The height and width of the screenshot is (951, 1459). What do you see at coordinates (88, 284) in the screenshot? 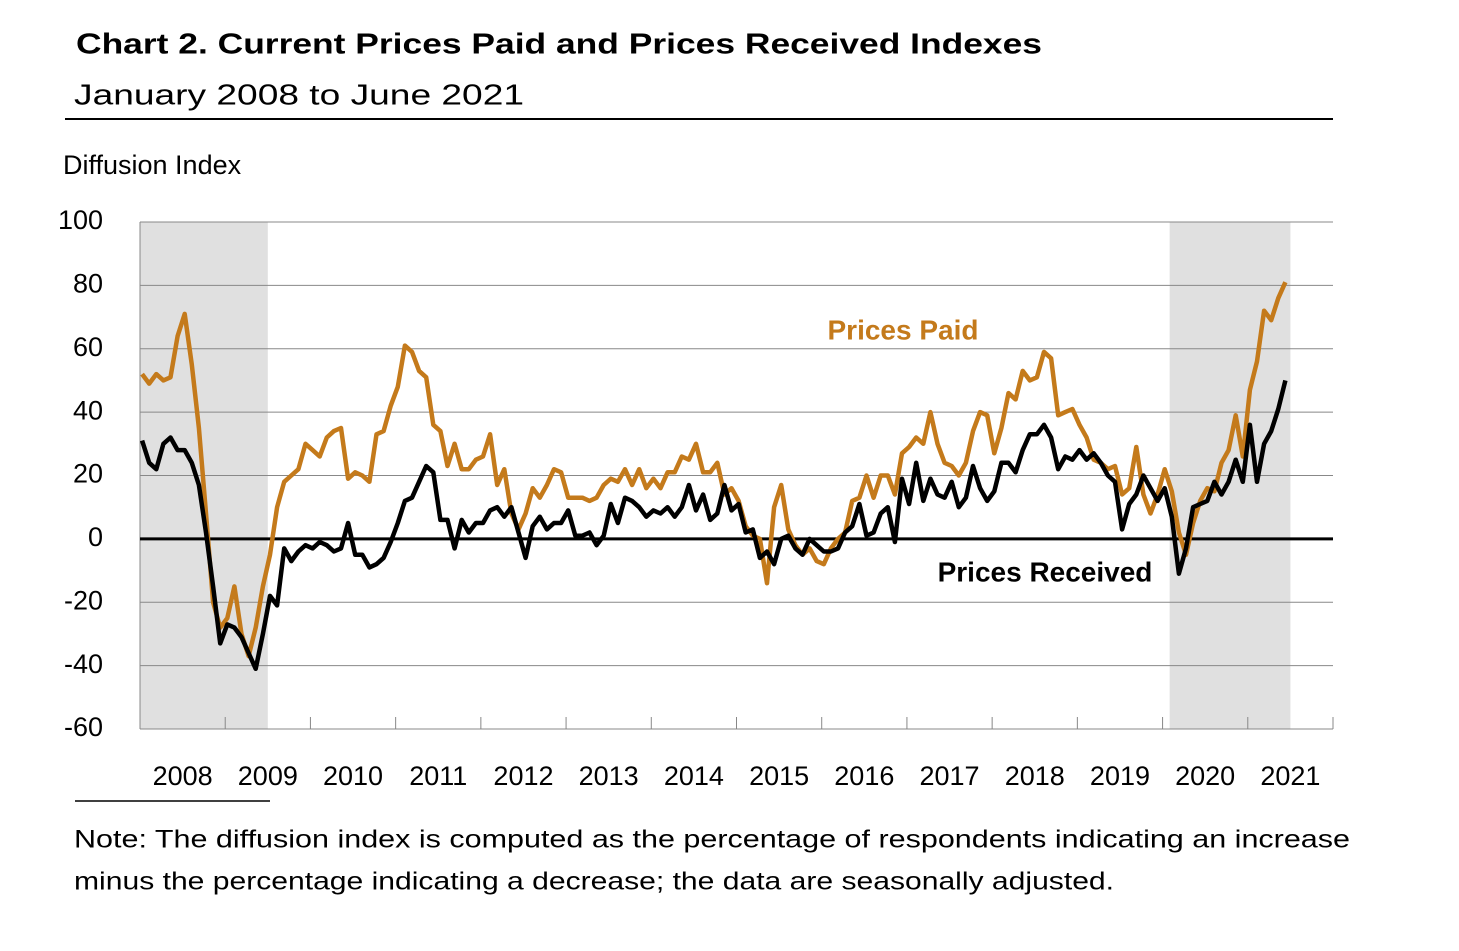
I see `y-tick-label: 80` at bounding box center [88, 284].